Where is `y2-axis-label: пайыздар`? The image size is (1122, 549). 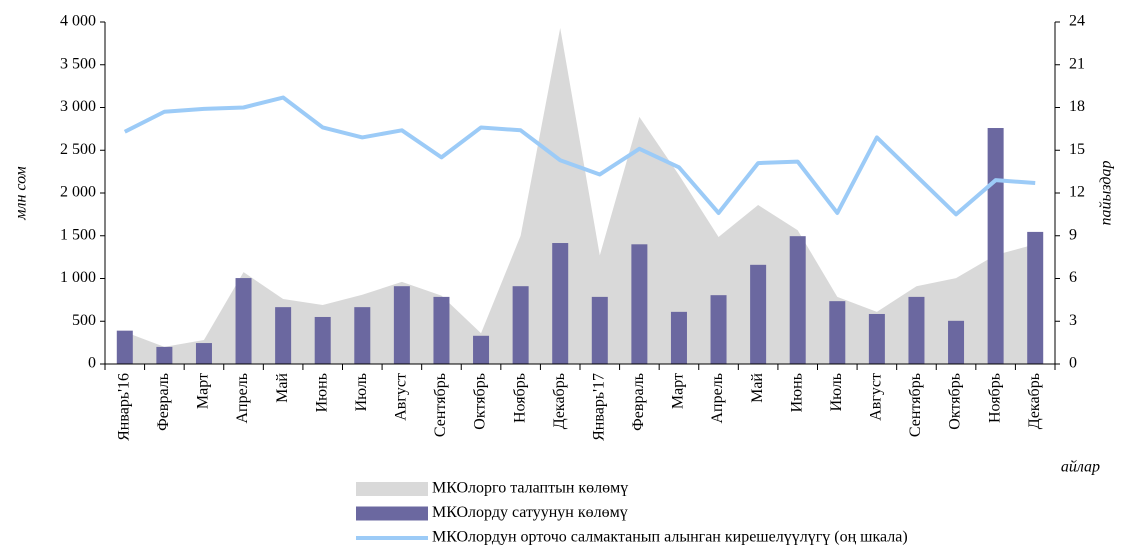 y2-axis-label: пайыздар is located at coordinates (1106, 193).